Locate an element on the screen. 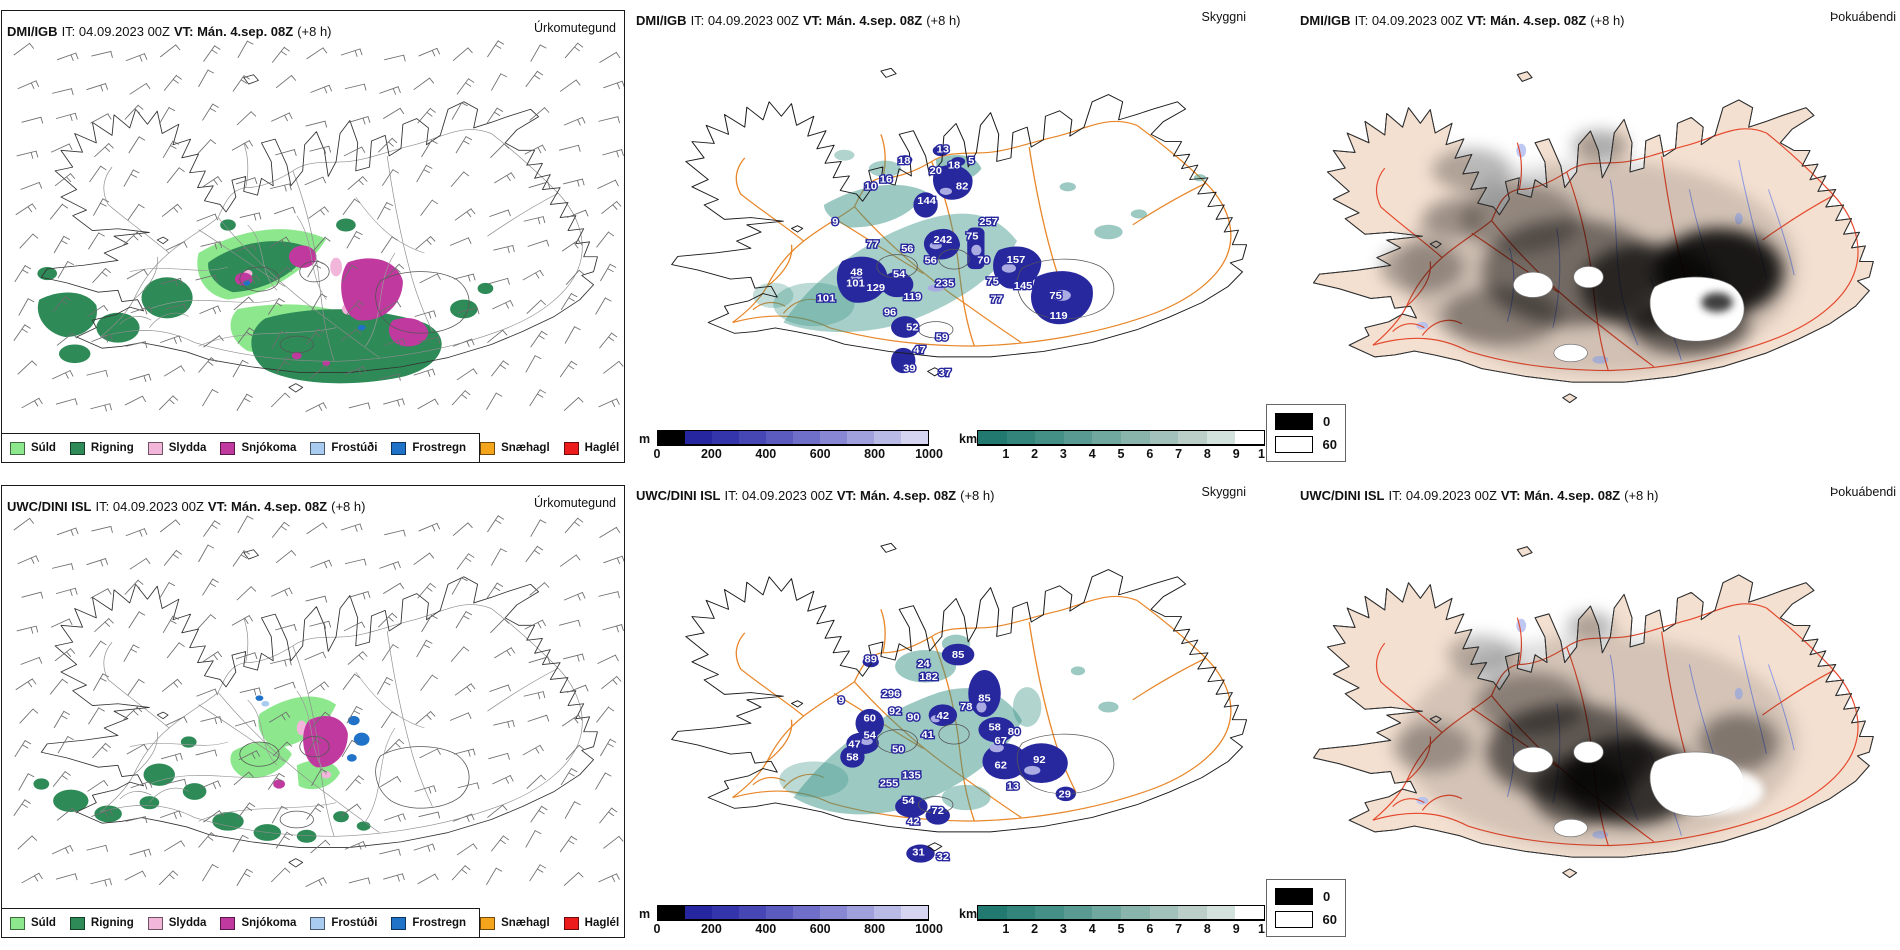 The height and width of the screenshot is (950, 1900). precip-type-map is located at coordinates (318, 226).